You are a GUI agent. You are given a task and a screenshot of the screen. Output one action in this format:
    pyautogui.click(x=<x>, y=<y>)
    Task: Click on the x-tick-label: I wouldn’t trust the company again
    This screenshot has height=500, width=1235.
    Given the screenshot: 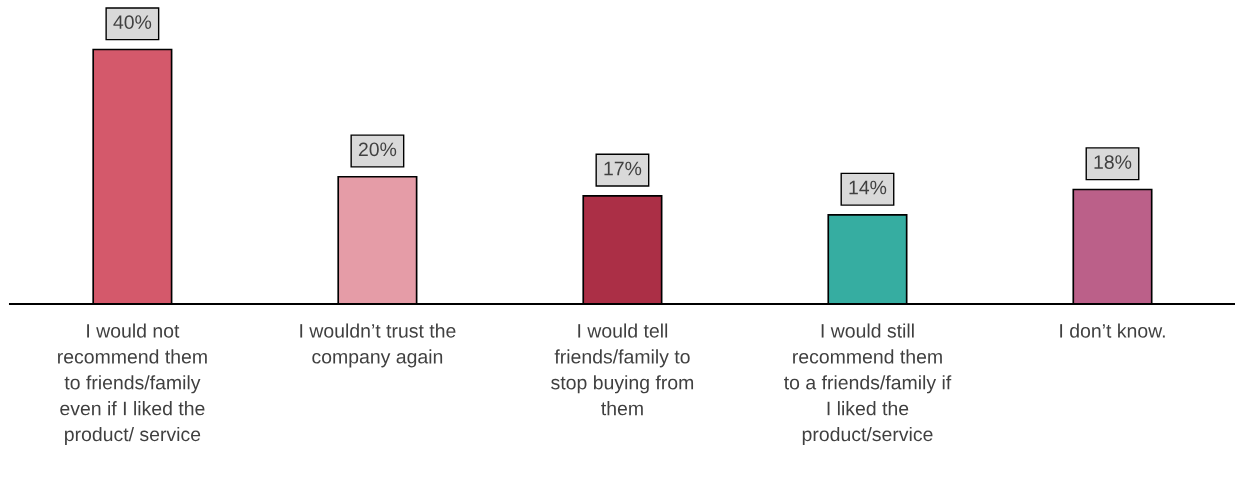 What is the action you would take?
    pyautogui.click(x=378, y=345)
    